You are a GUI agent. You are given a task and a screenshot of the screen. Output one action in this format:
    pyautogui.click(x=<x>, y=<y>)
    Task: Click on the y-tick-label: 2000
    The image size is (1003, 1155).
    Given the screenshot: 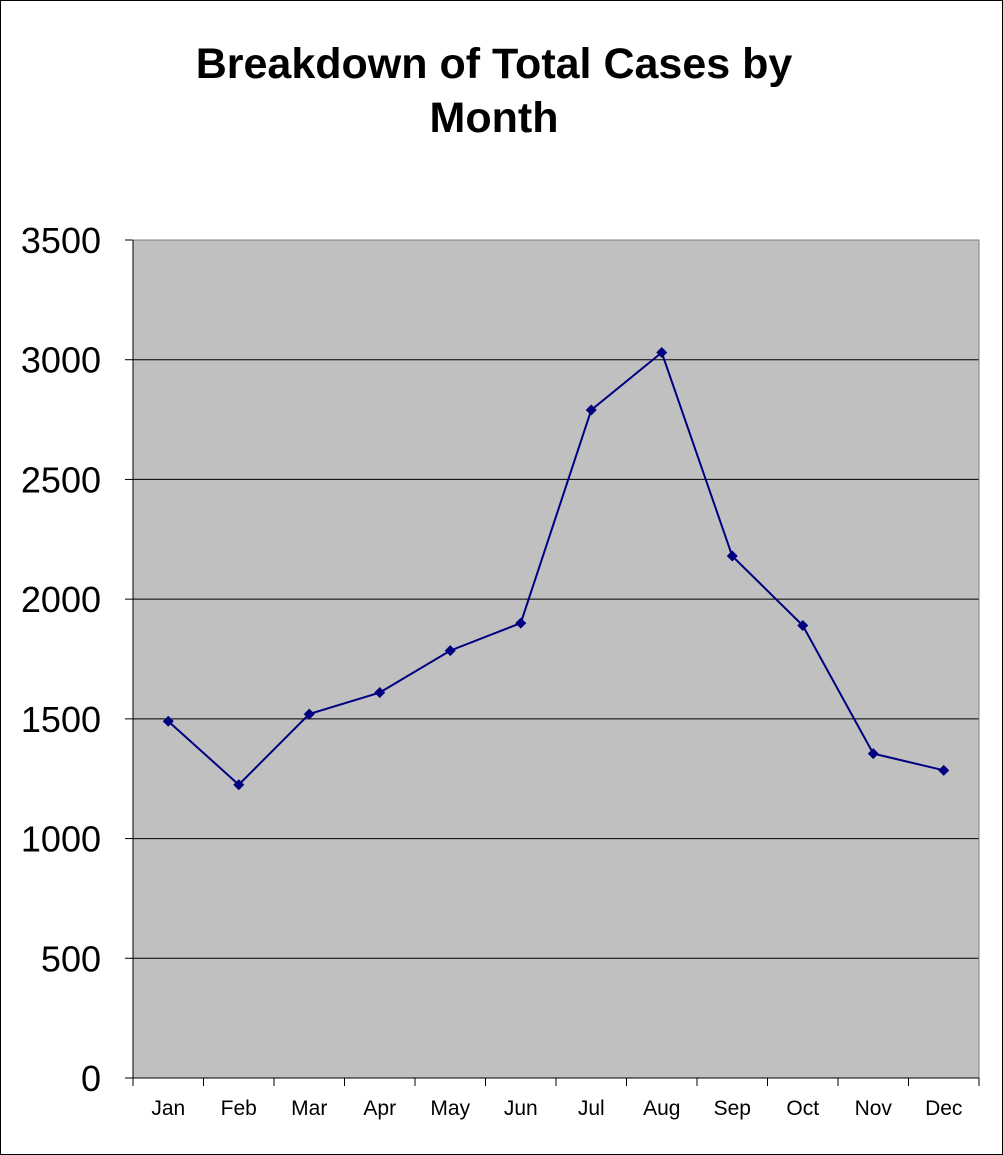 What is the action you would take?
    pyautogui.click(x=61, y=599)
    